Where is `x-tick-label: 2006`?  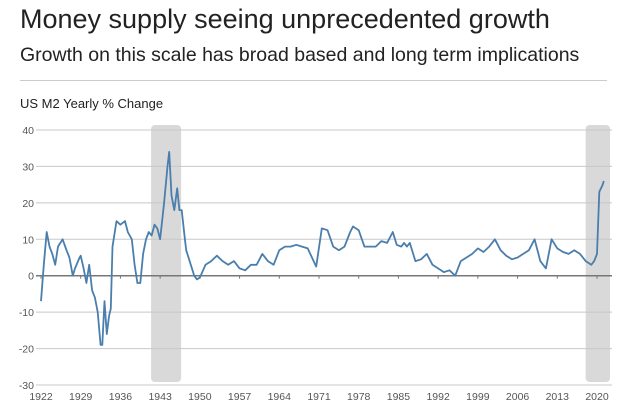
x-tick-label: 2006 is located at coordinates (518, 397).